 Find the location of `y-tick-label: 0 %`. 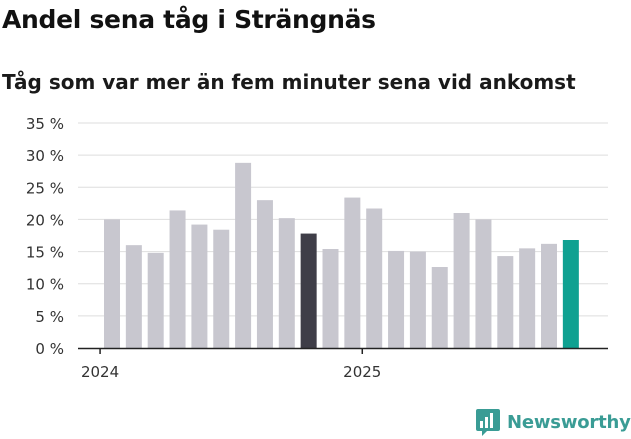

y-tick-label: 0 % is located at coordinates (49, 349).